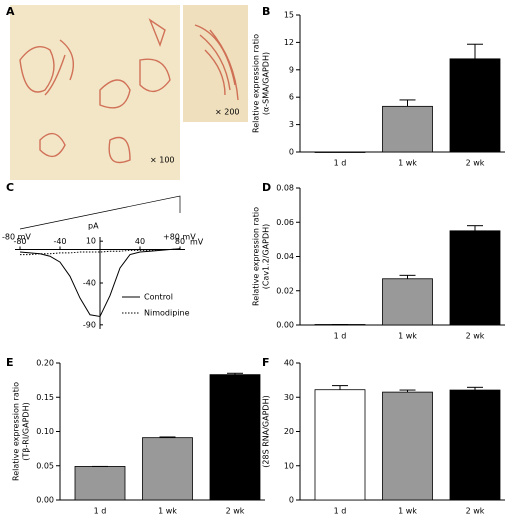  What do you see at coordinates (10, 187) in the screenshot?
I see `panel-letter: C` at bounding box center [10, 187].